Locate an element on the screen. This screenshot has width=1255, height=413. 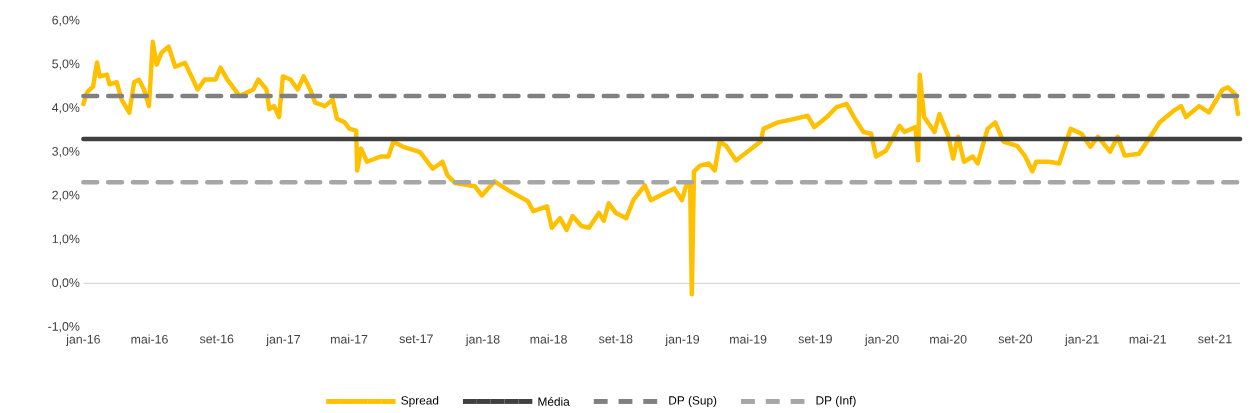
x-tick-label: mai-20 is located at coordinates (948, 339).